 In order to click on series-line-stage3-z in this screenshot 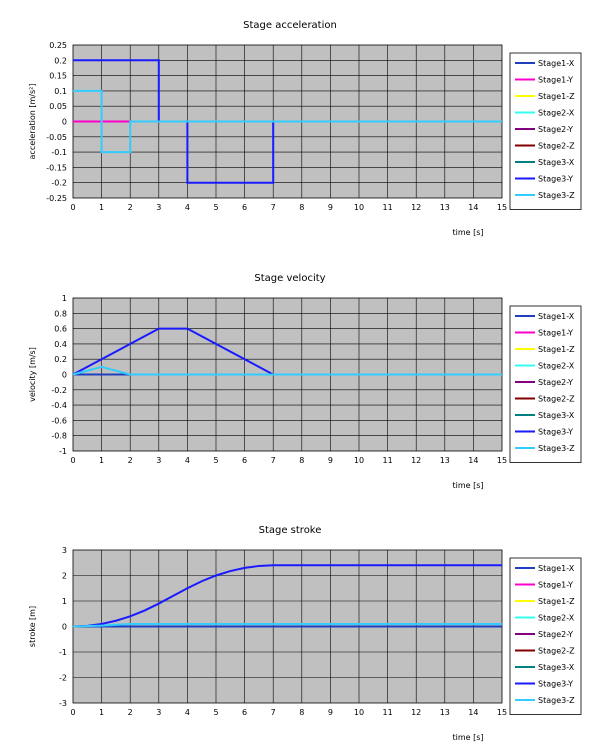, I will do `click(287, 625)`.